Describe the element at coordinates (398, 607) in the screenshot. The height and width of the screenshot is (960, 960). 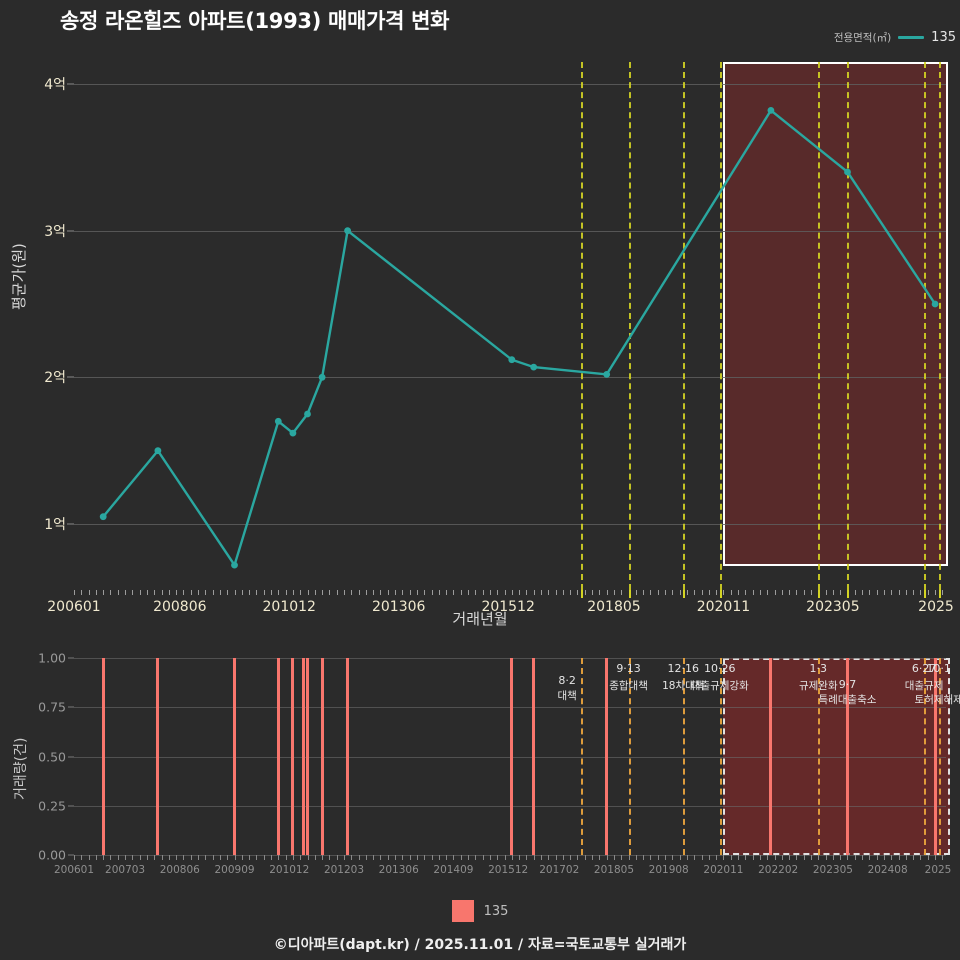
I see `main-x-tick-label: 201306` at that location.